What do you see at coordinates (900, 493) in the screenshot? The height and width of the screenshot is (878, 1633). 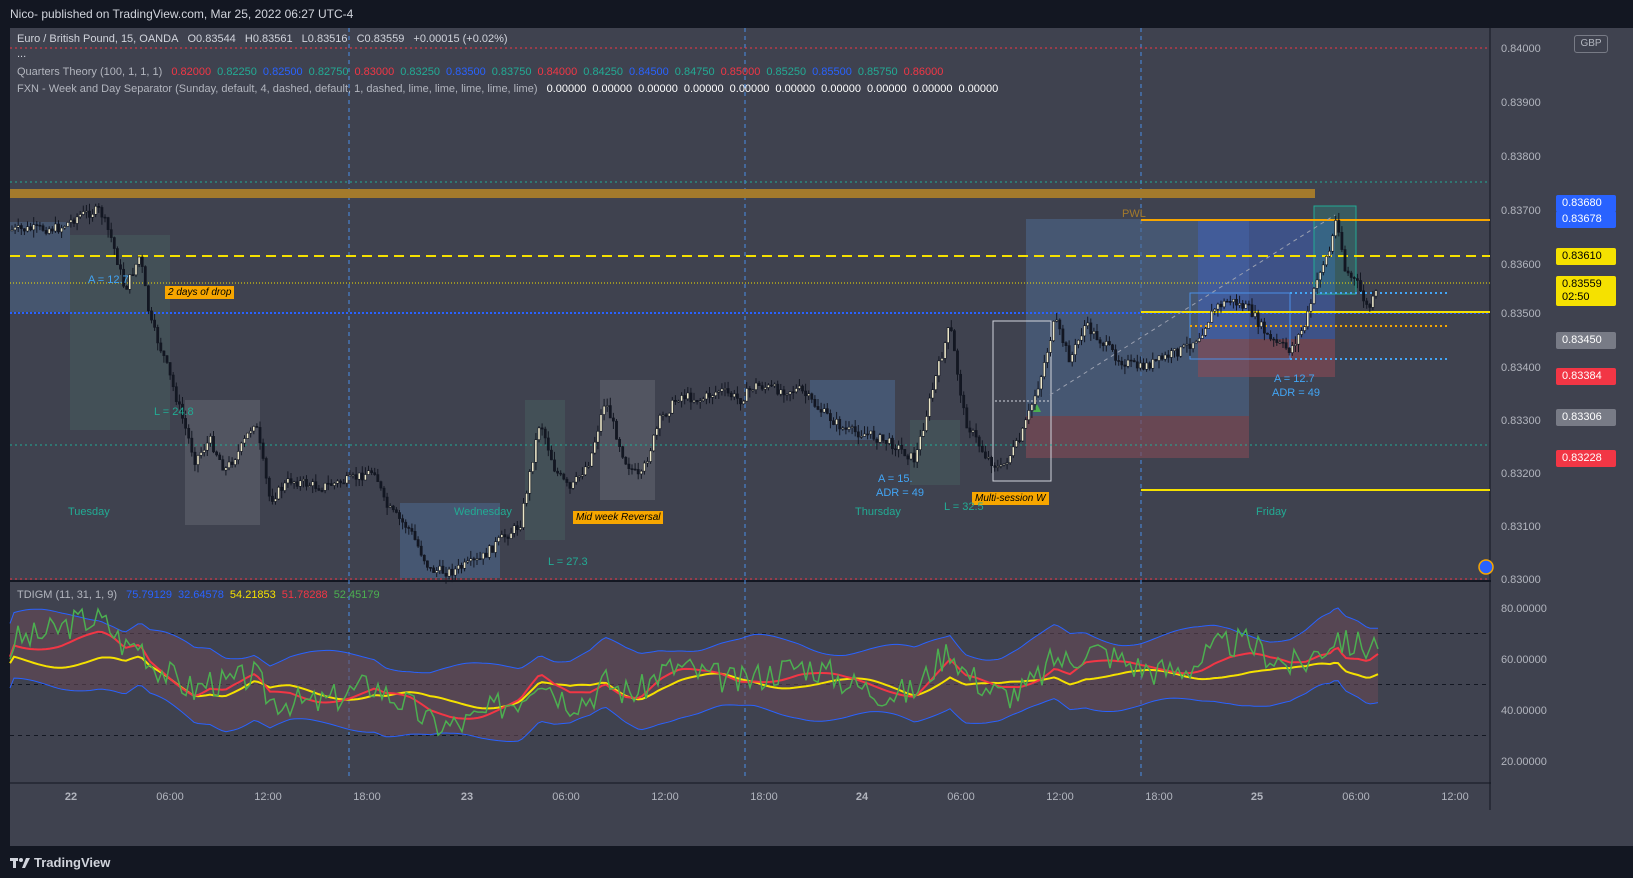 I see `stat-adr-thursday: ADR = 49` at bounding box center [900, 493].